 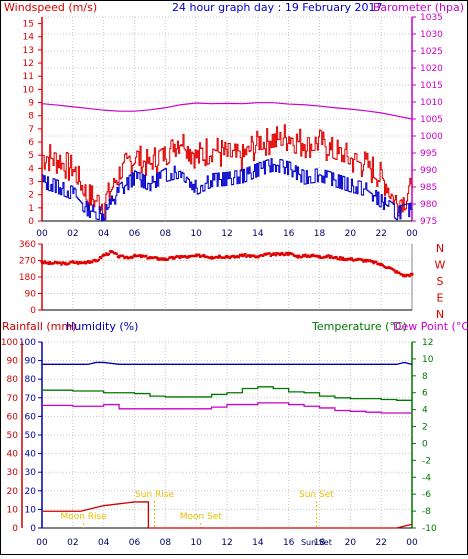 What do you see at coordinates (31, 473) in the screenshot?
I see `humidity-tick-label: 30` at bounding box center [31, 473].